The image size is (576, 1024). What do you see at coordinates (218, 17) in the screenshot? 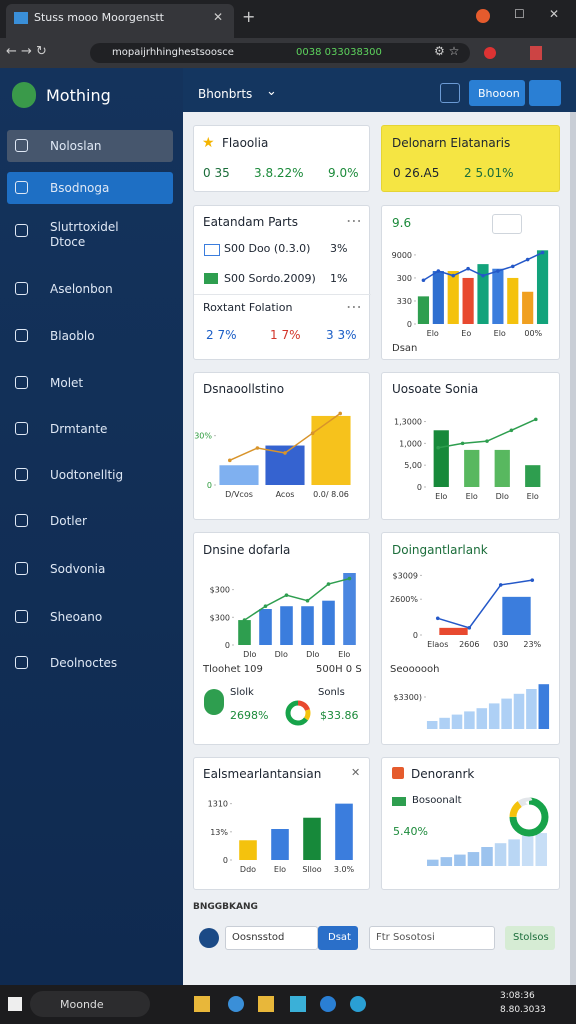
I see `tab-close: ✕` at bounding box center [218, 17].